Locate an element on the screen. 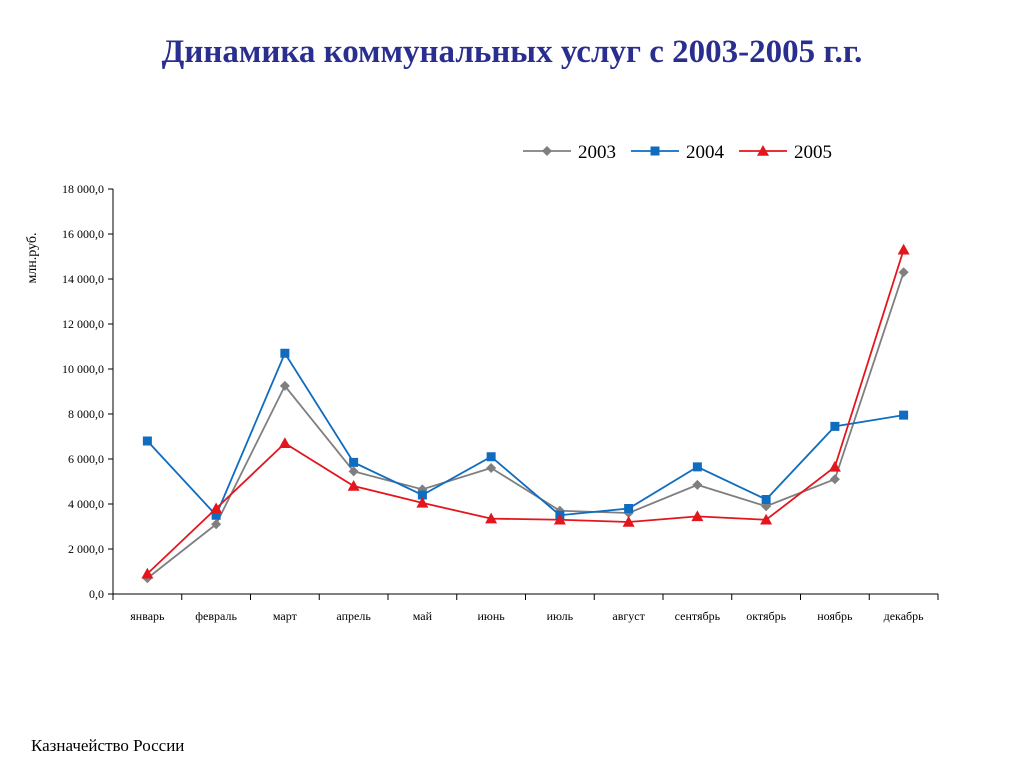 The height and width of the screenshot is (768, 1024). x-tick-label: март is located at coordinates (285, 616).